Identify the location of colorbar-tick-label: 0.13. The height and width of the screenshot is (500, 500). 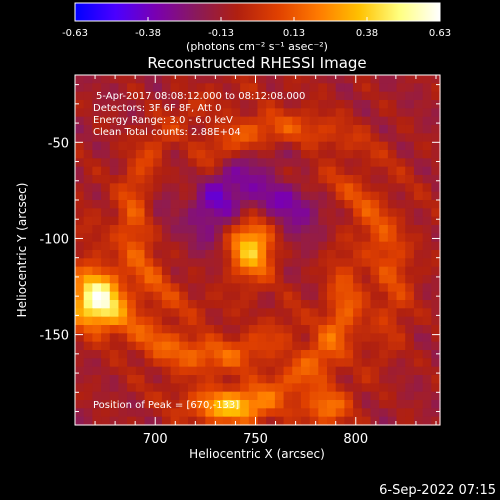
(294, 33).